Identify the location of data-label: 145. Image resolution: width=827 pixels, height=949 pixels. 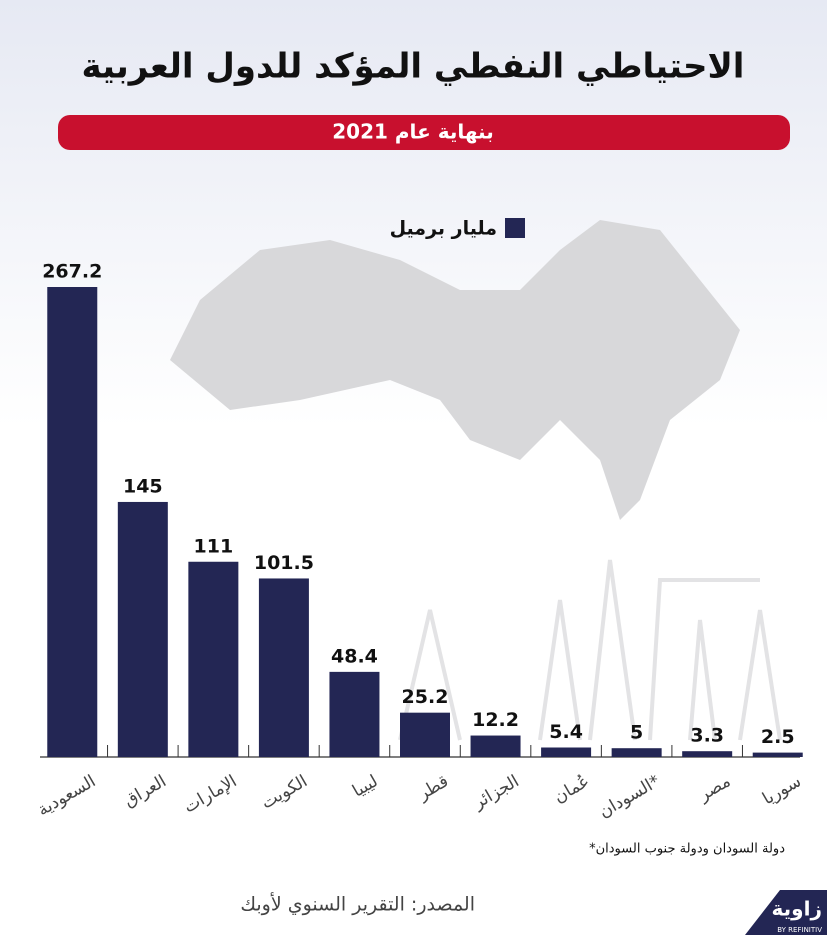
(143, 486).